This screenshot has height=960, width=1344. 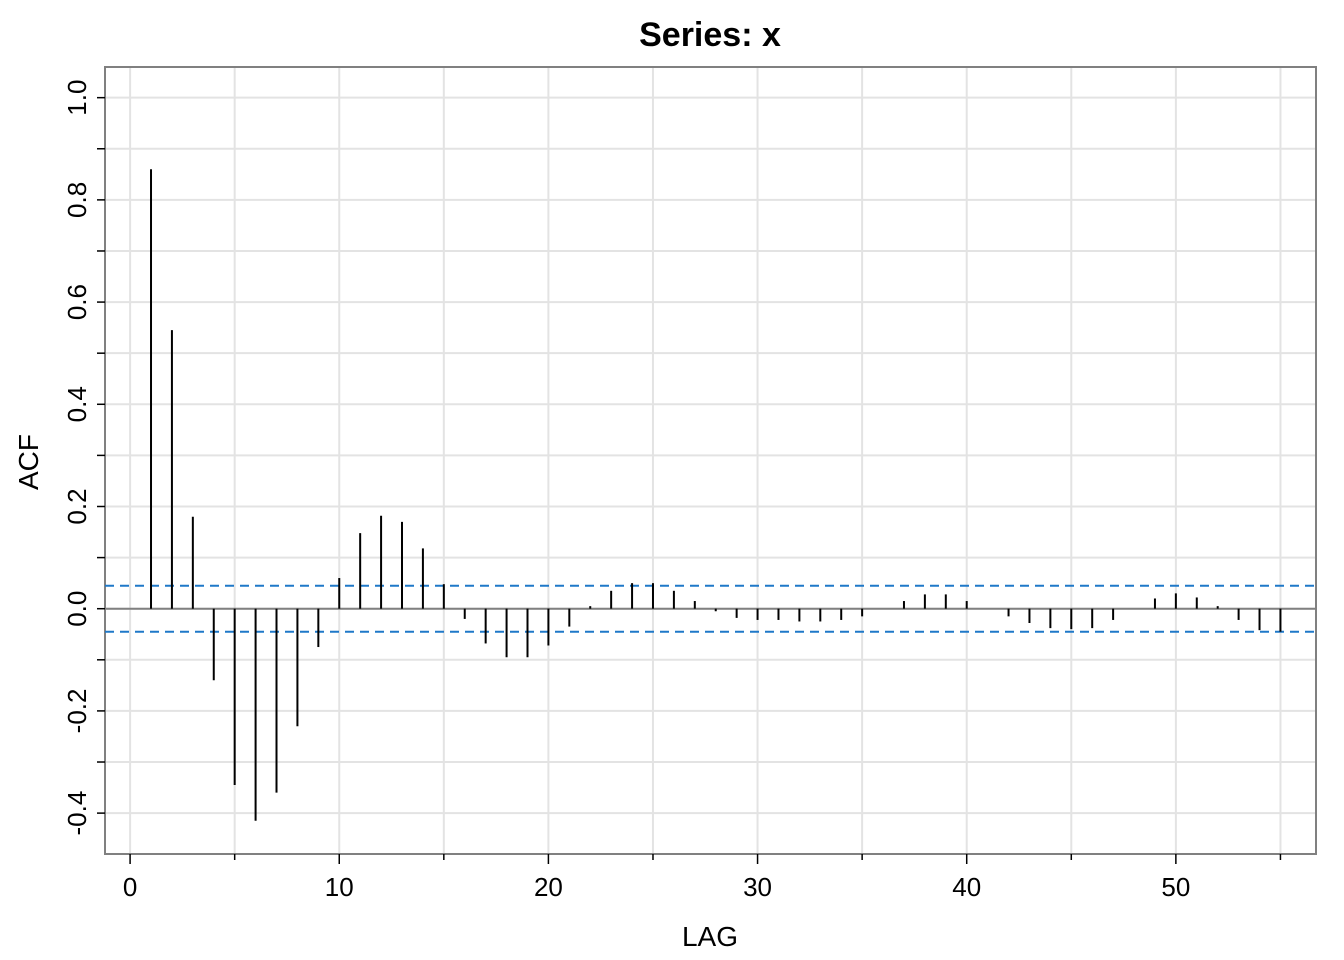 What do you see at coordinates (77, 404) in the screenshot?
I see `y-tick-label: 0.4` at bounding box center [77, 404].